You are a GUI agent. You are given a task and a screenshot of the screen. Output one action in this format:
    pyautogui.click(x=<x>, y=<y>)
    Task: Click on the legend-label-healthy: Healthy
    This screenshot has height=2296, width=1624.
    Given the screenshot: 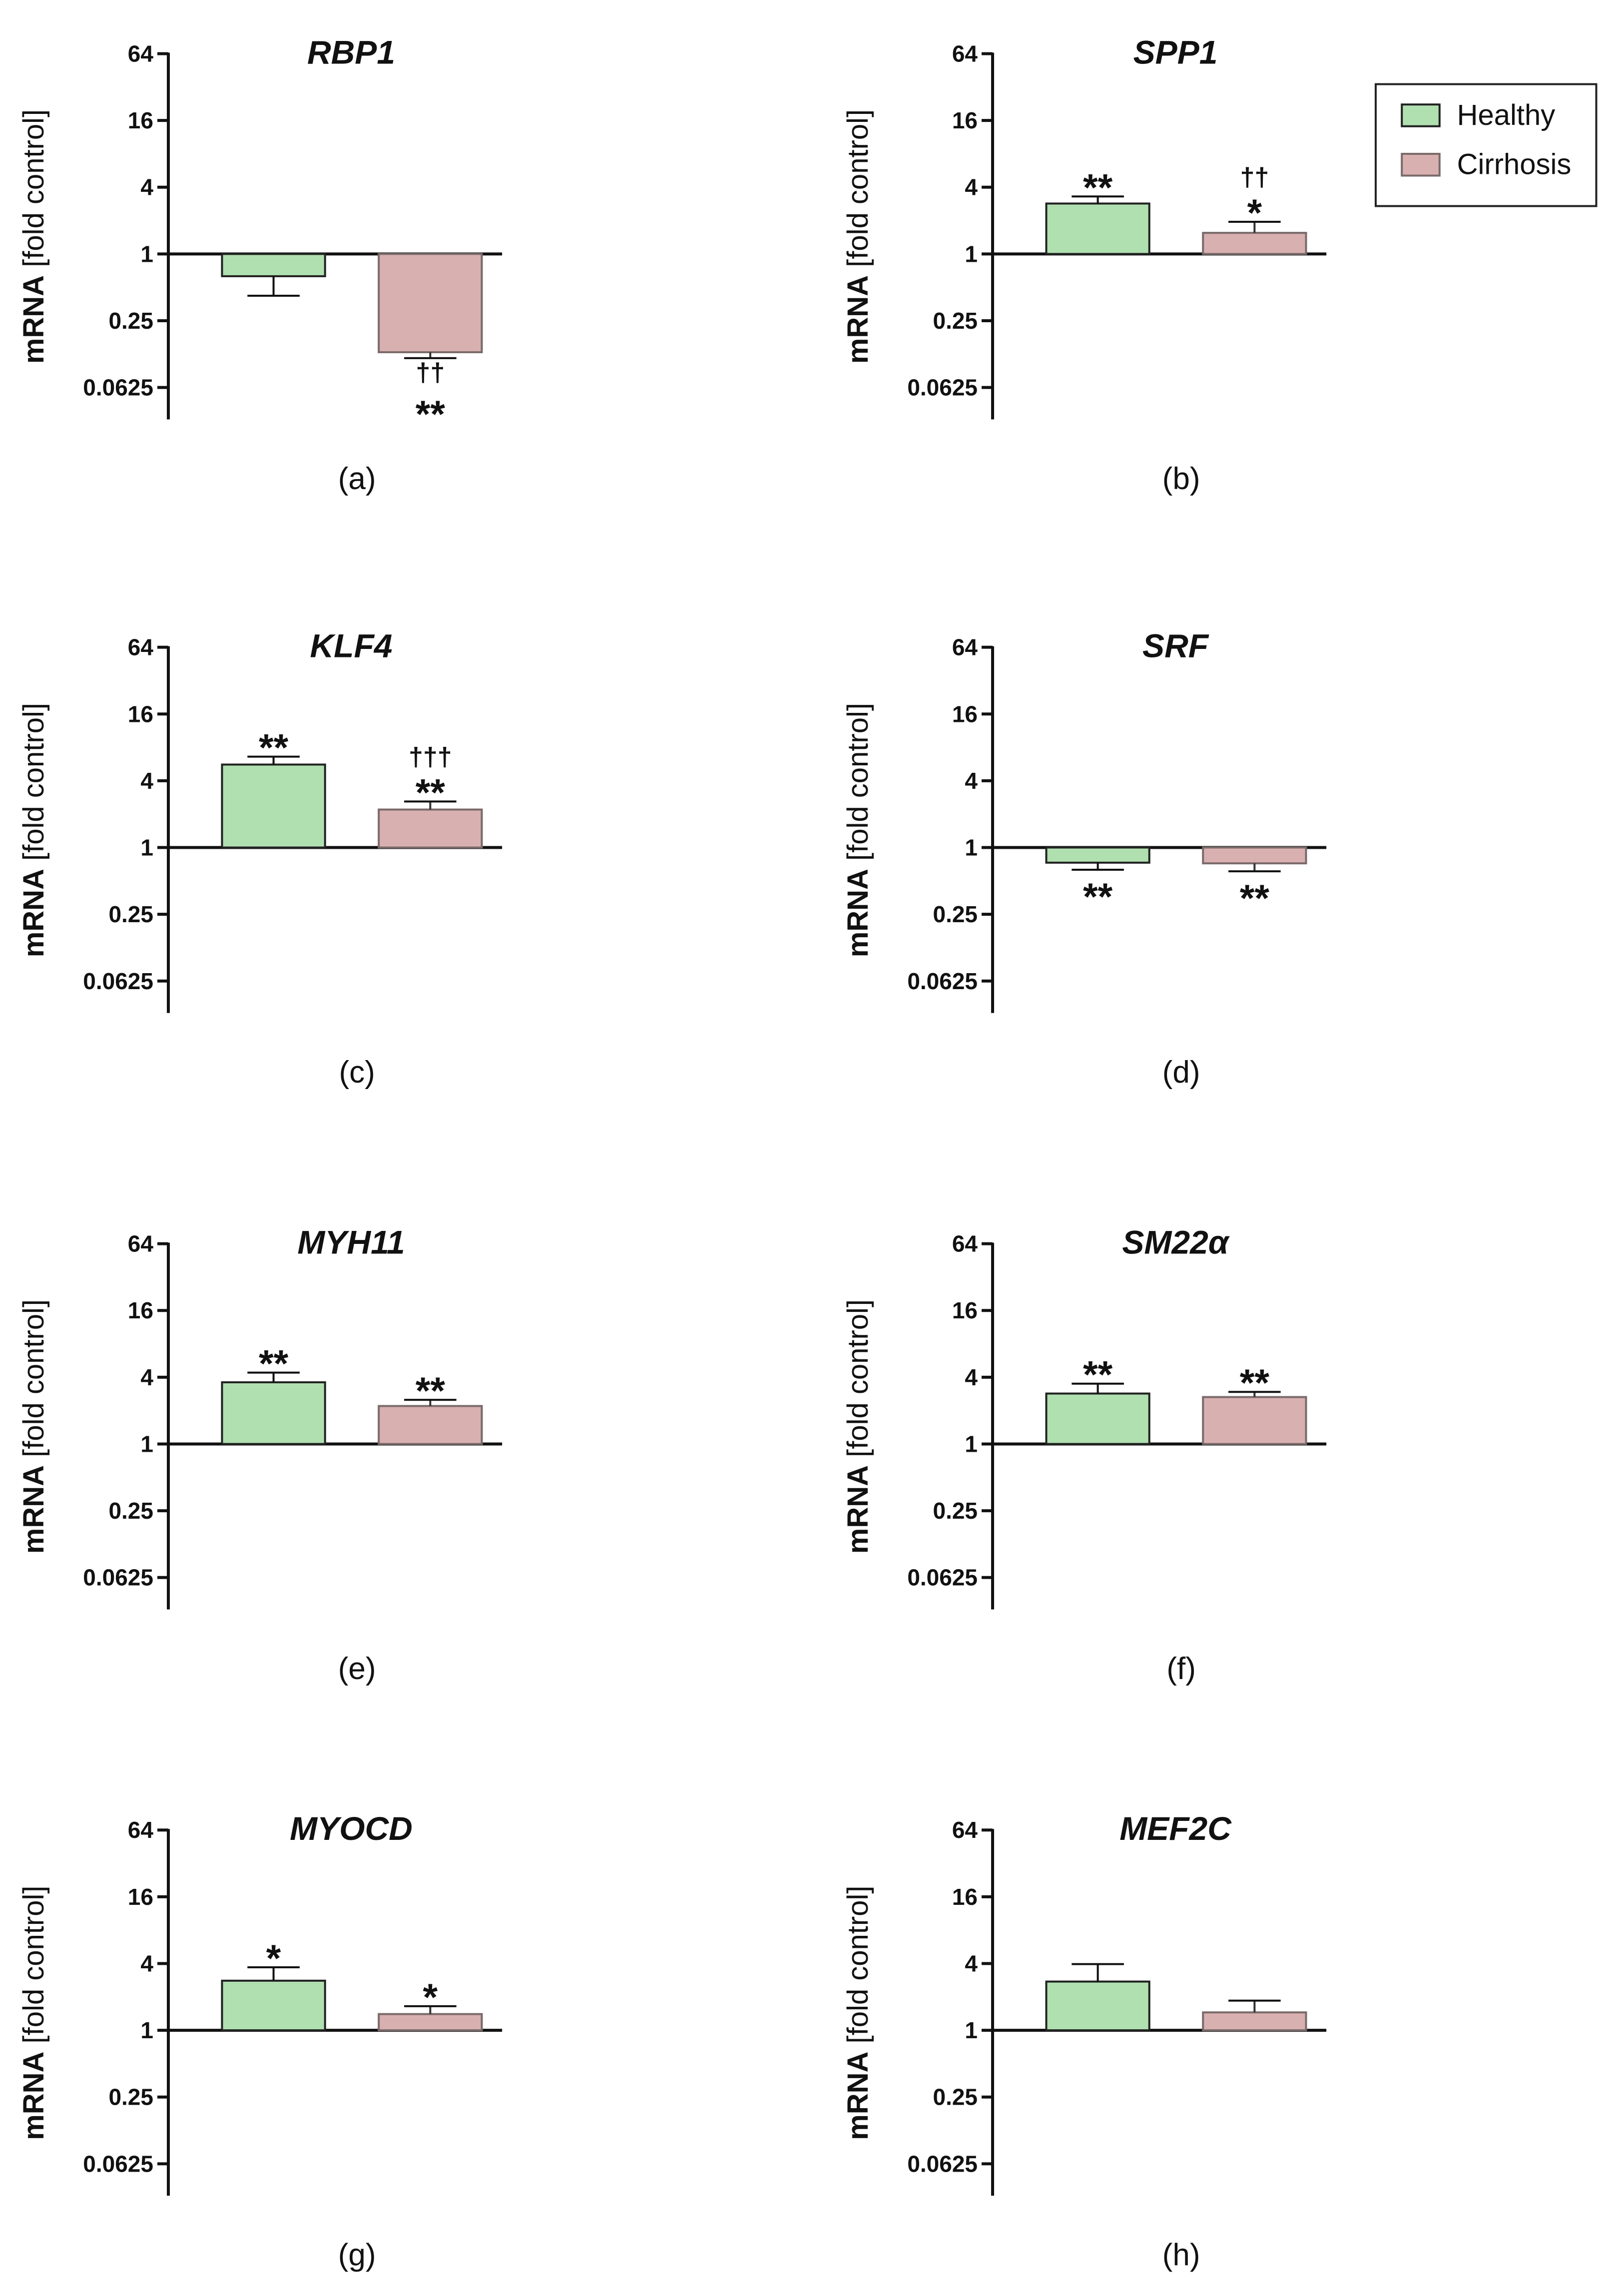 What is the action you would take?
    pyautogui.click(x=1506, y=115)
    